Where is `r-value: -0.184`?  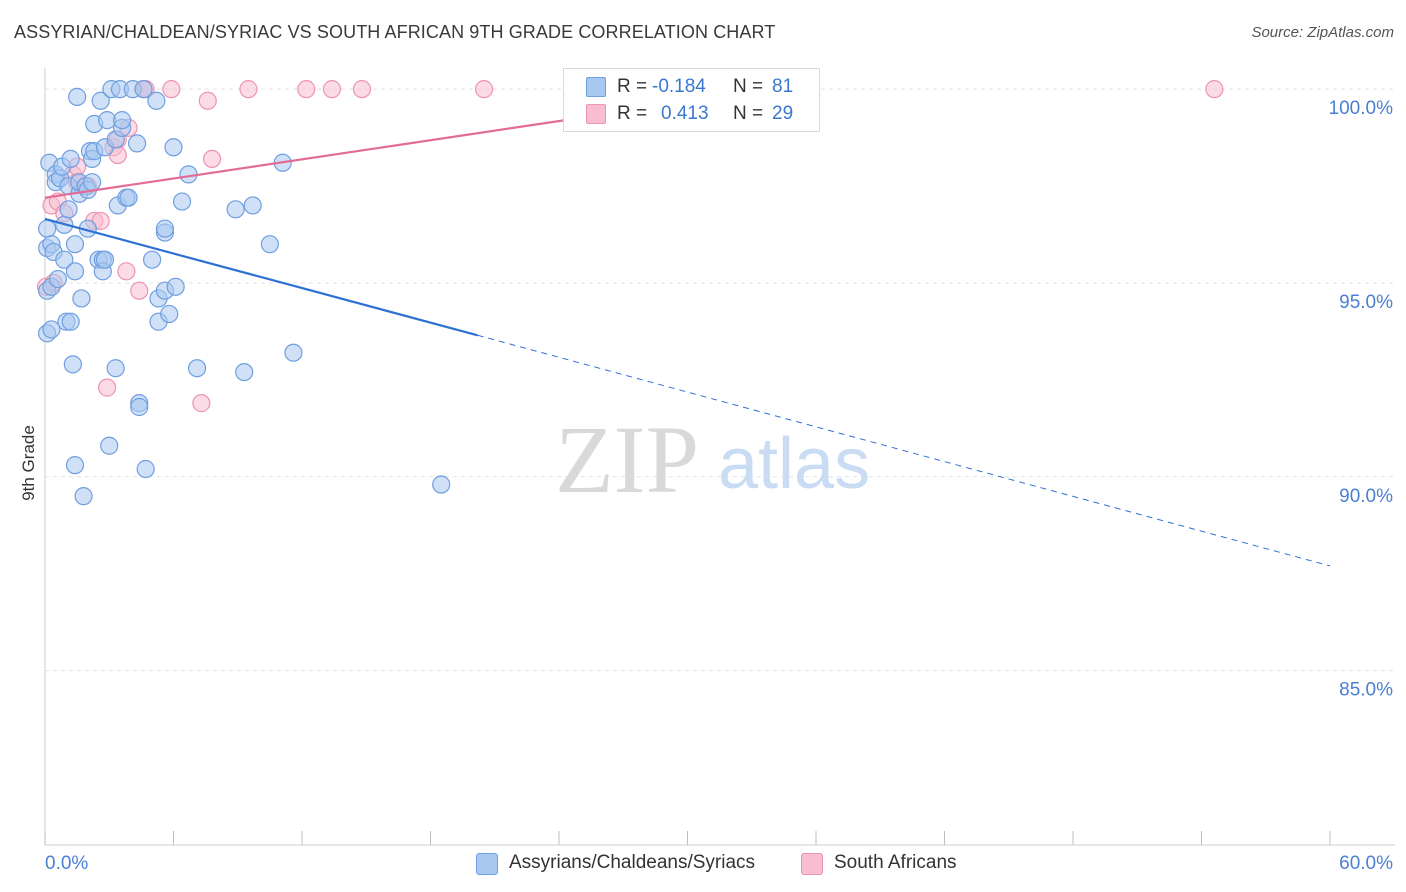 r-value: -0.184 is located at coordinates (679, 86).